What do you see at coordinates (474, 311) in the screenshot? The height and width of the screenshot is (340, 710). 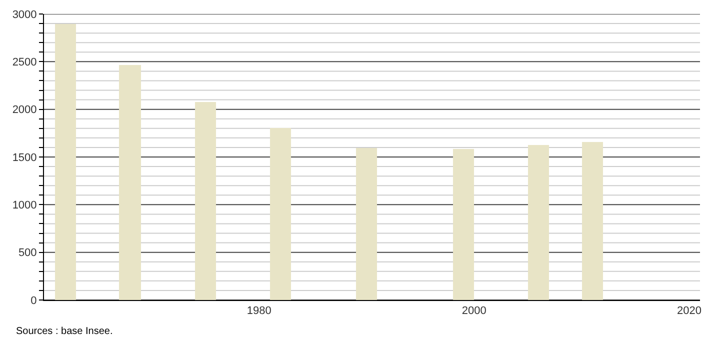 I see `x-tick-label: 2000` at bounding box center [474, 311].